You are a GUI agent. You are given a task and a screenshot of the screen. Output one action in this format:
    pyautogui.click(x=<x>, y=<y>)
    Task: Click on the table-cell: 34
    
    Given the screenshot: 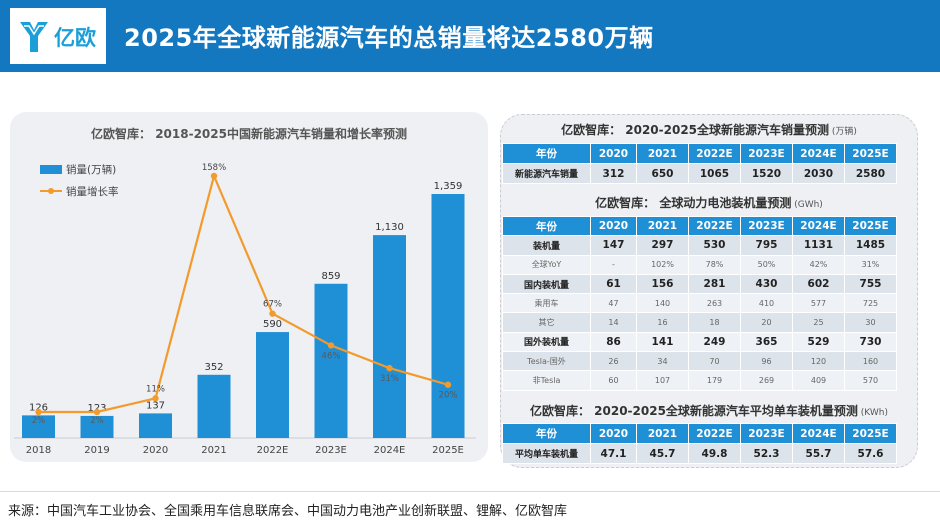 What is the action you would take?
    pyautogui.click(x=662, y=361)
    